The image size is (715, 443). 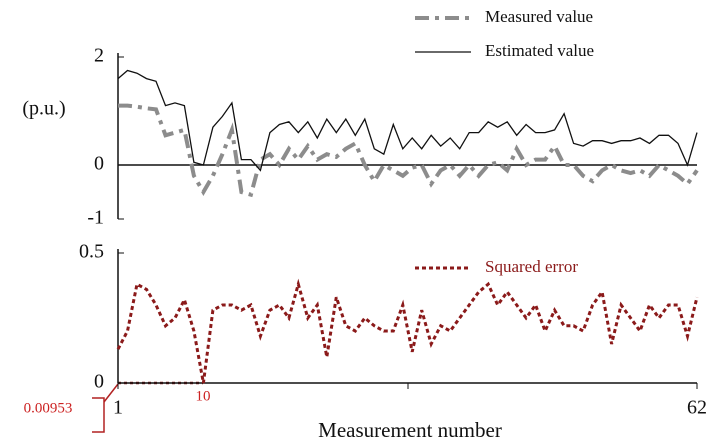 What do you see at coordinates (43, 109) in the screenshot?
I see `y-axis-label: (p.u.)` at bounding box center [43, 109].